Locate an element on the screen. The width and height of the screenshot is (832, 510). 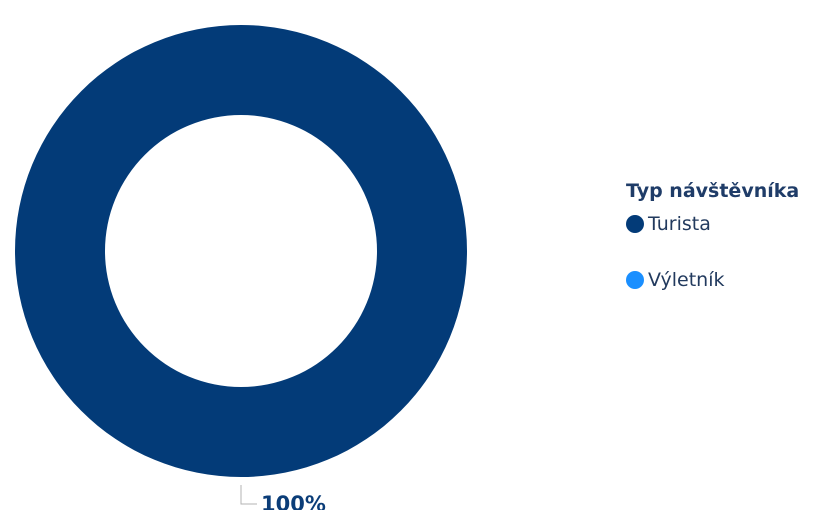
legend-item-vyletnik: Výletník is located at coordinates (729, 280).